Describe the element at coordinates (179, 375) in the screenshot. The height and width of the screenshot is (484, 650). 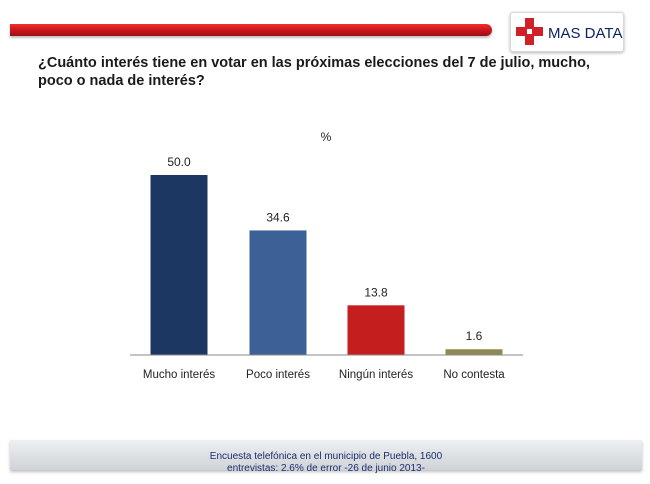
I see `category-label-0: Mucho interés` at that location.